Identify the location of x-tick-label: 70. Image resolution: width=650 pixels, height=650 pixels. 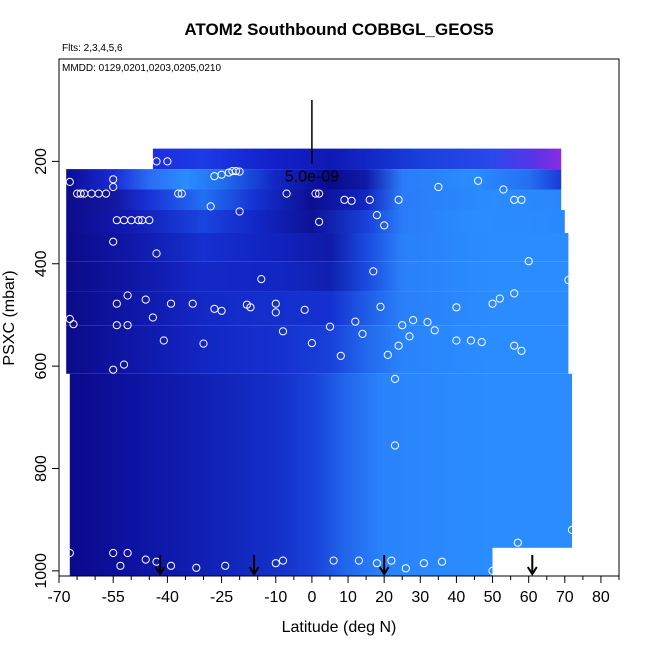
(565, 597).